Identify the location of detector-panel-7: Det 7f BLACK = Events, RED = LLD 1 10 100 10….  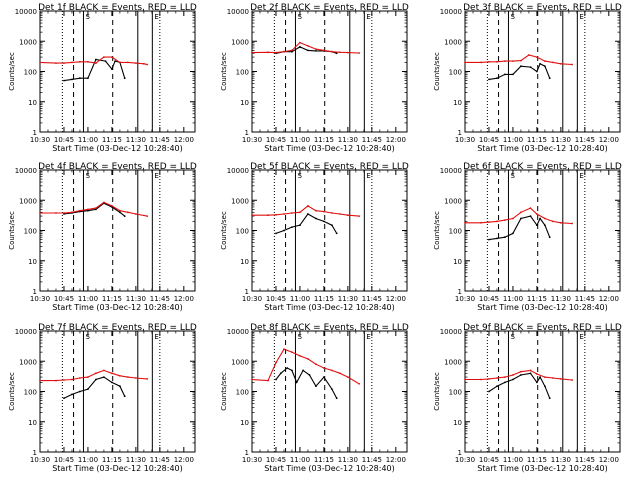
(102, 398).